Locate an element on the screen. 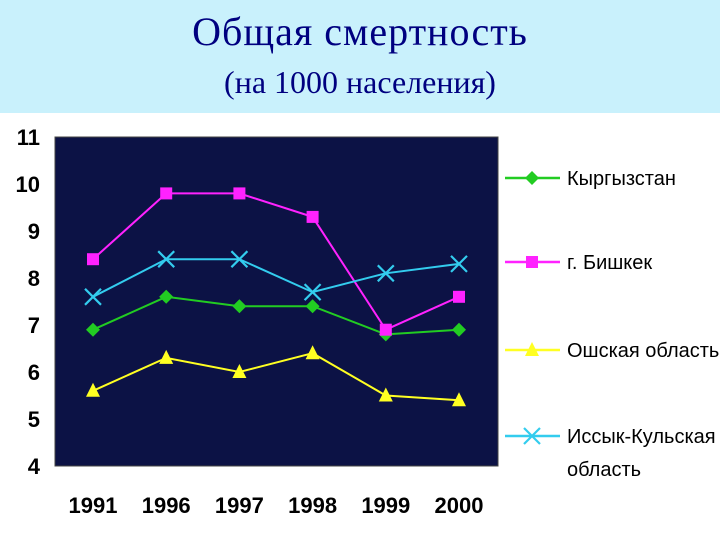  legend-item: Иссык-Кульская область is located at coordinates (610, 453).